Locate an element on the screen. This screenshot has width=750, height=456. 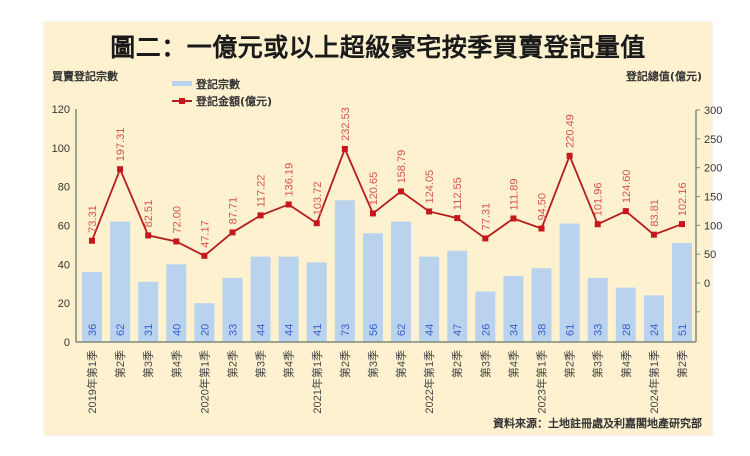
x-tick-label: 2020年第1季 is located at coordinates (204, 382).